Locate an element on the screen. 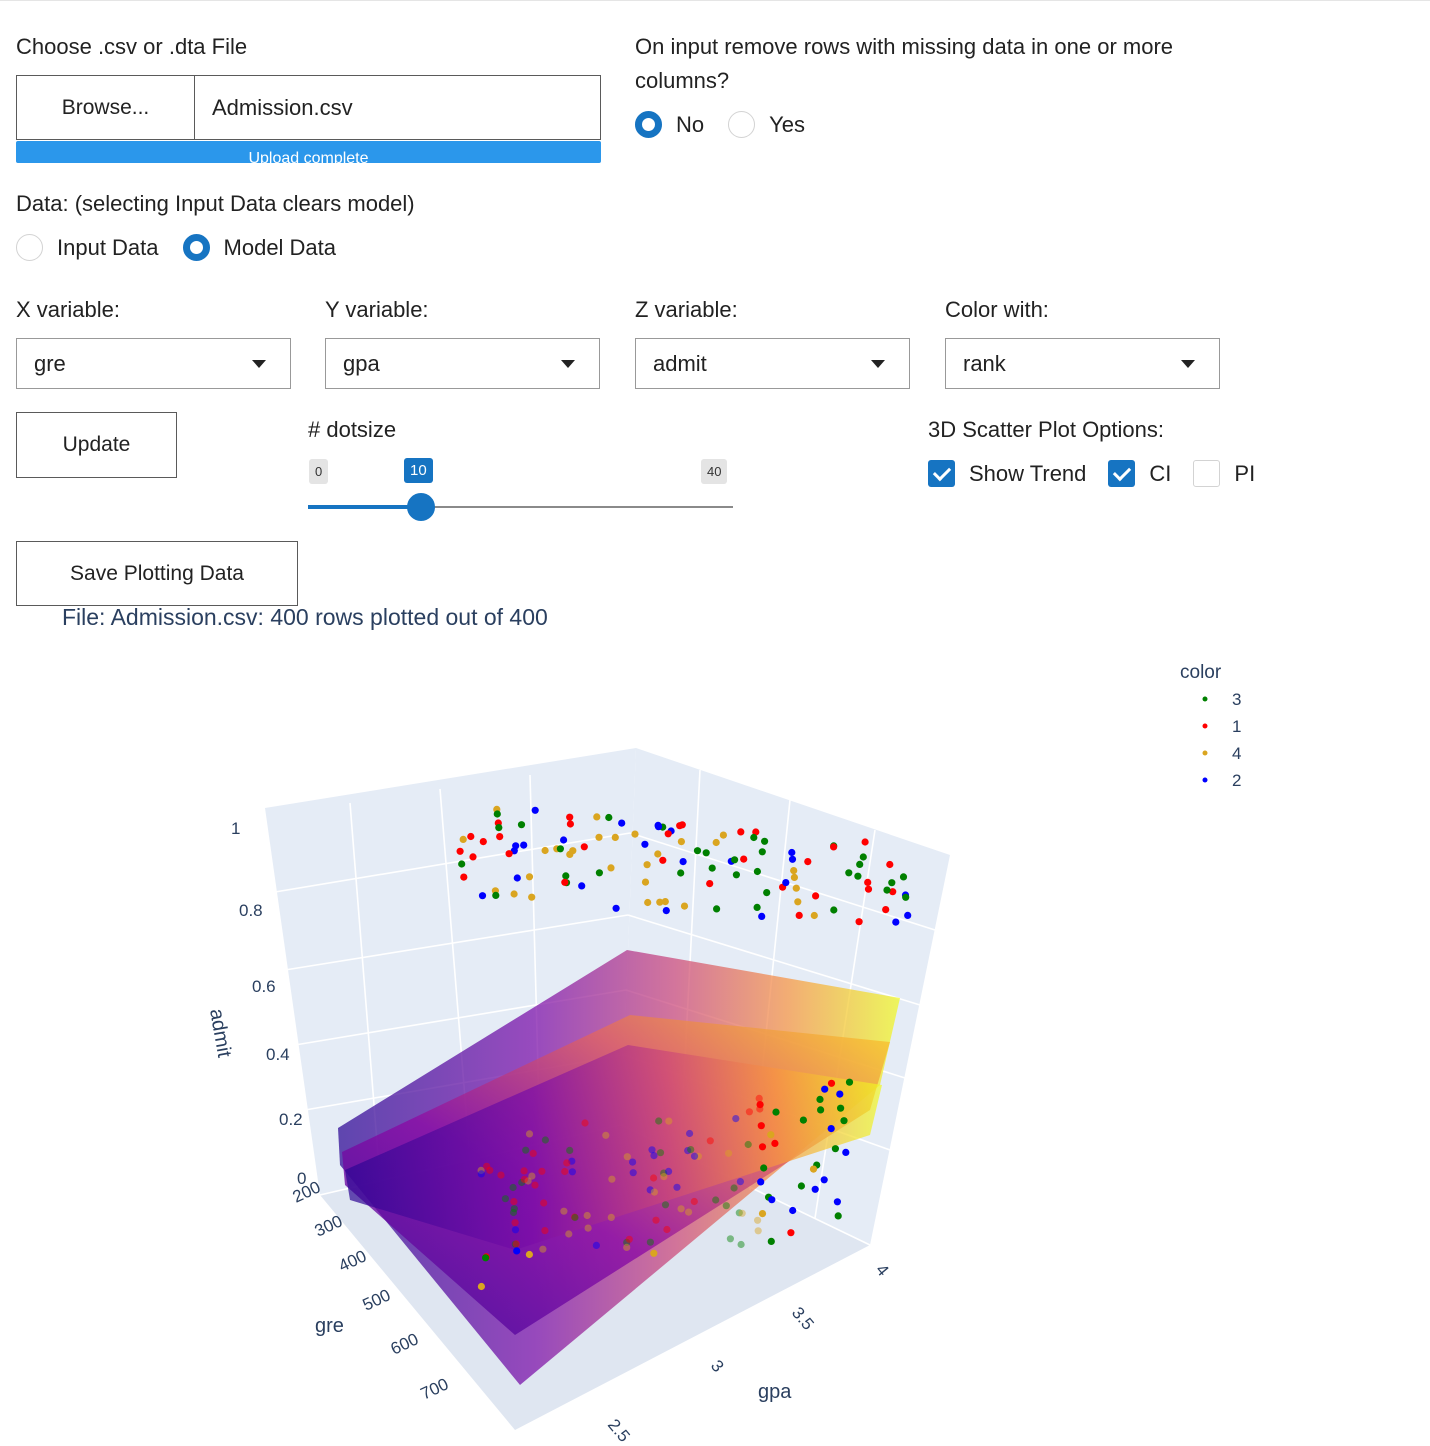  top-border is located at coordinates (715, 0).